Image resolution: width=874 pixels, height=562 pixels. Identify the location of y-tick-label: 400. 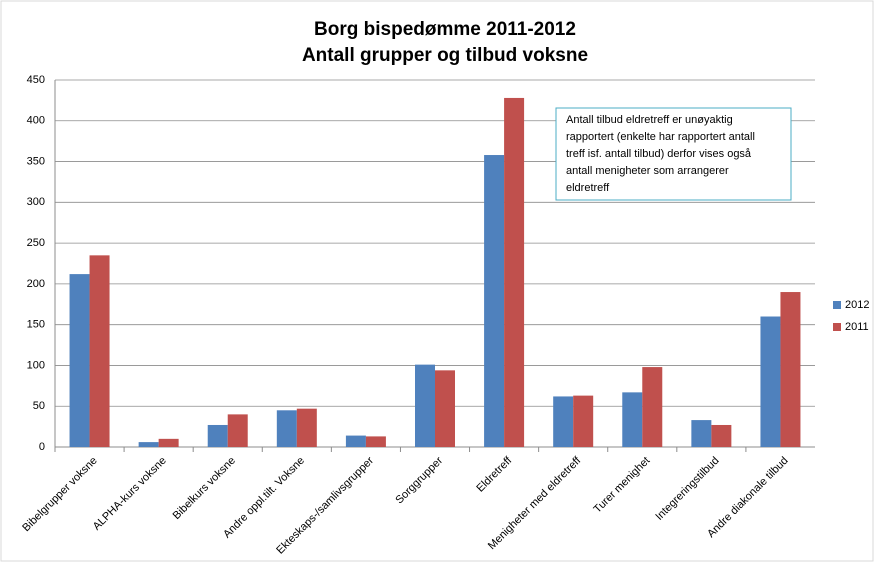
(36, 121).